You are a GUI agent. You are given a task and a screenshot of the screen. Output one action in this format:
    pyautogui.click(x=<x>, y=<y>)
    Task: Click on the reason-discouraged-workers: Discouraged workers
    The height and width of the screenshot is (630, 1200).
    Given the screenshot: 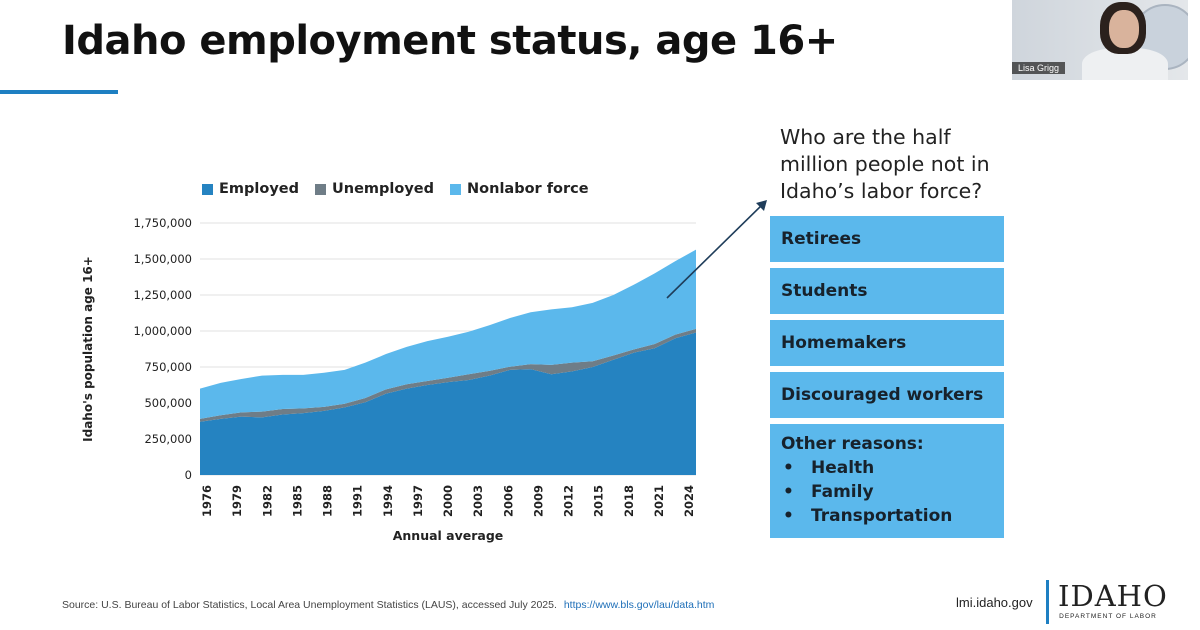 What is the action you would take?
    pyautogui.click(x=887, y=395)
    